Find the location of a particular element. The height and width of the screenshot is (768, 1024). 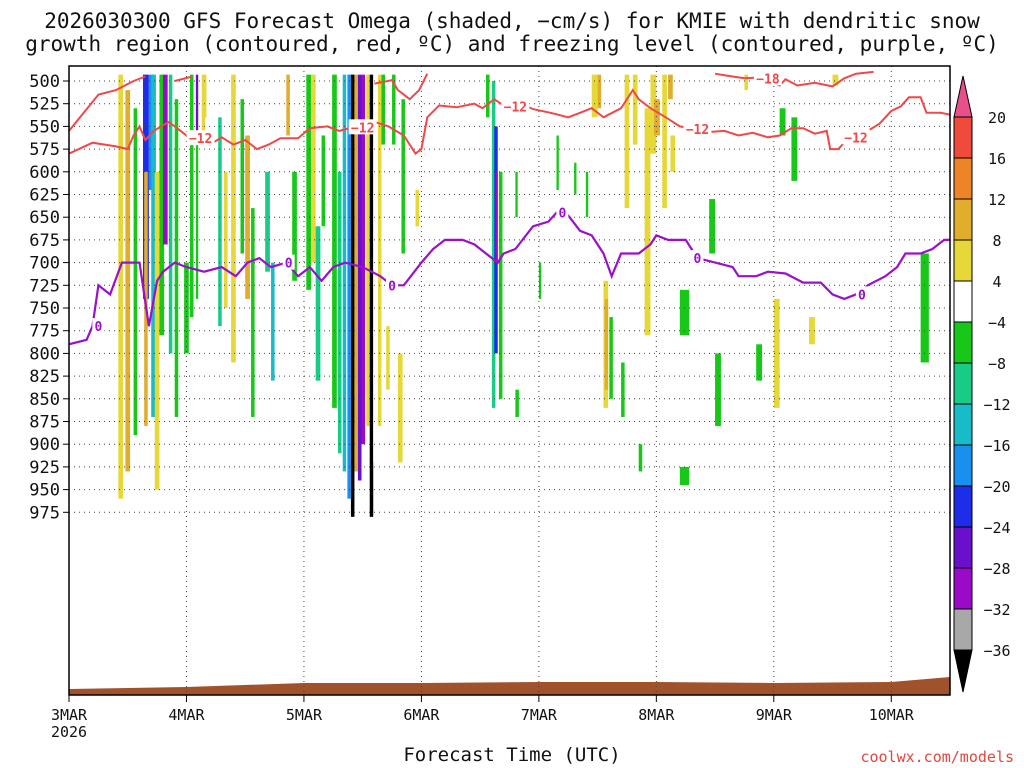

isotherm-minus18-line is located at coordinates (794, 79).